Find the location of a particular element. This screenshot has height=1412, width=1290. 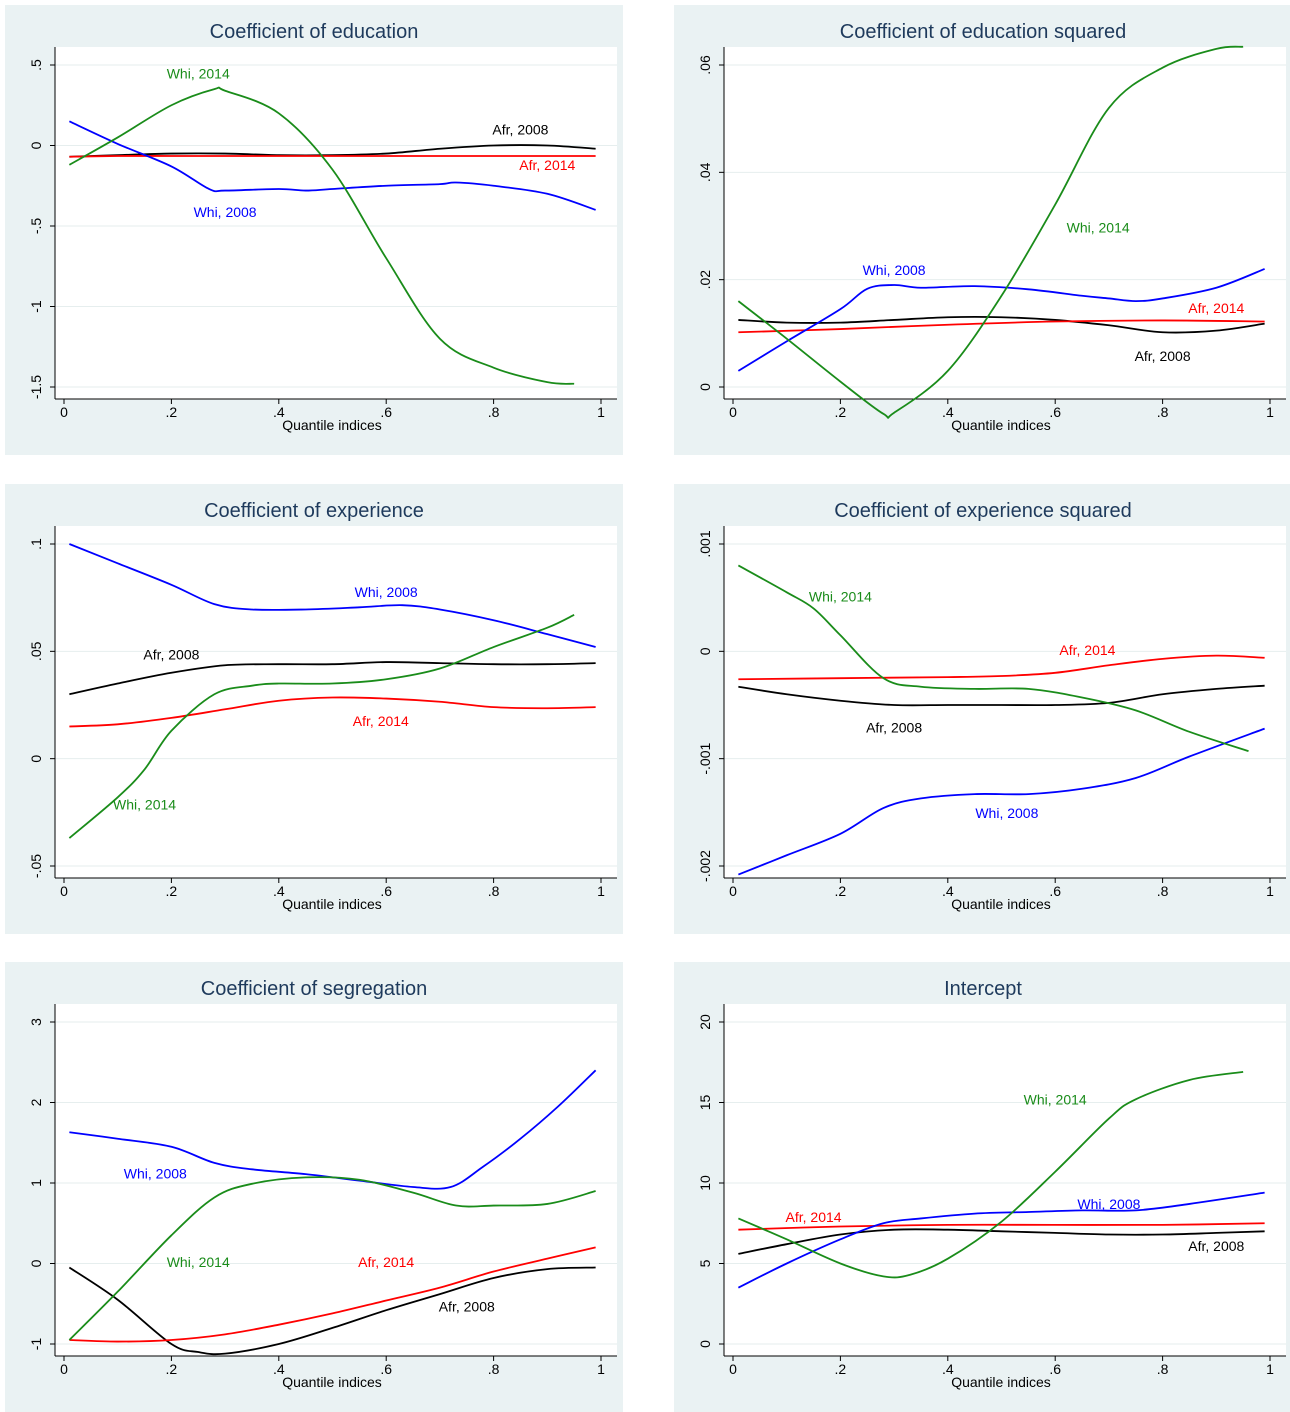

y-tick-label: 5 is located at coordinates (705, 1263).